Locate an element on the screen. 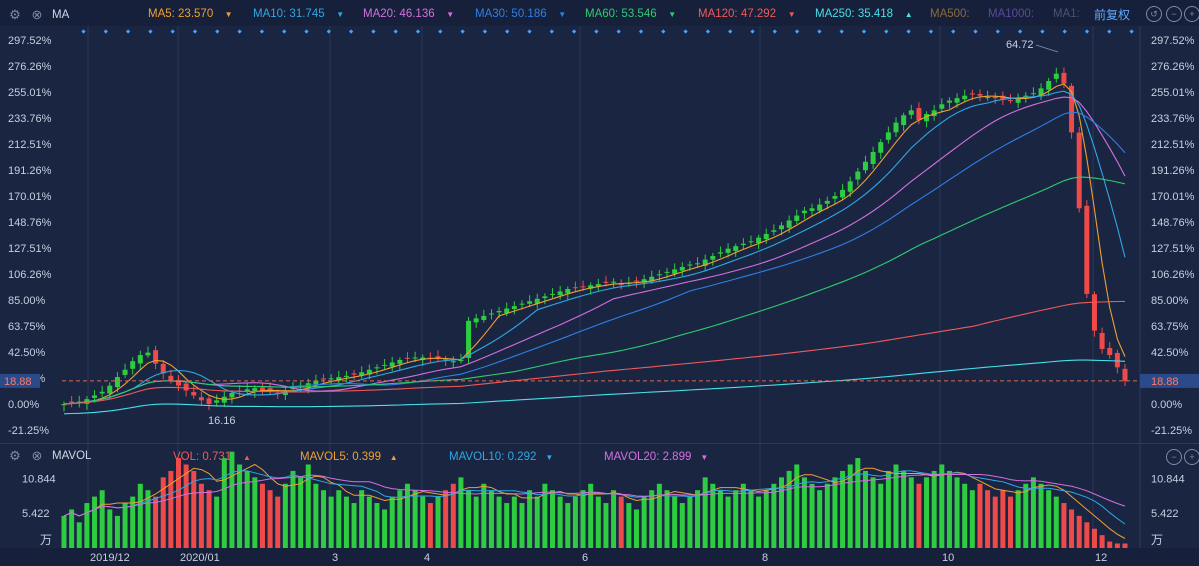  volume-plus-icon: + is located at coordinates (1191, 457).